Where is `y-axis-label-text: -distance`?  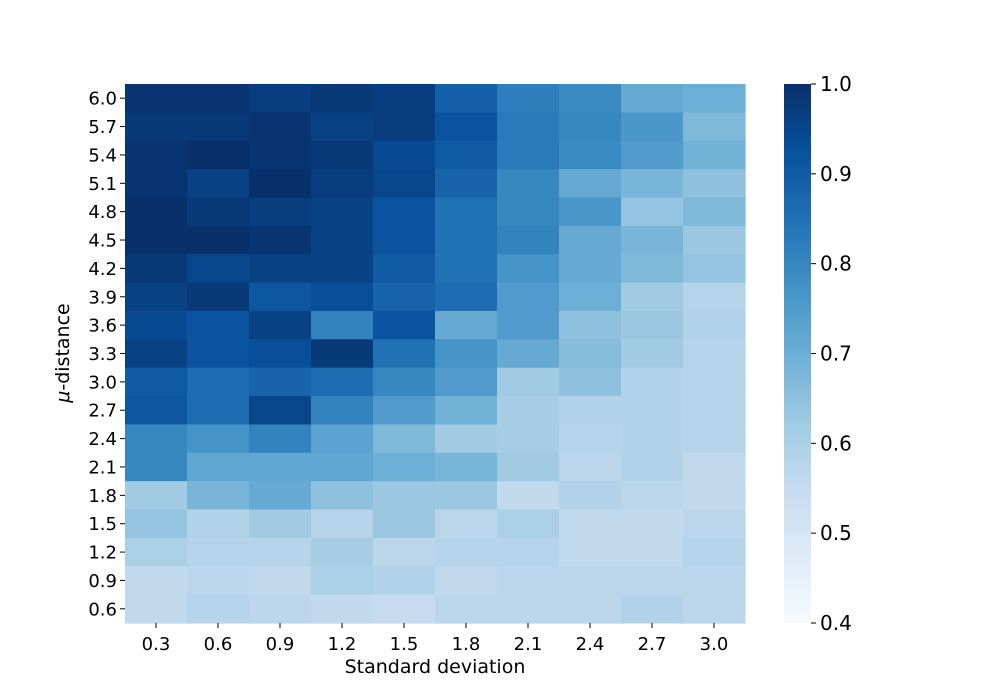
y-axis-label-text: -distance is located at coordinates (63, 346).